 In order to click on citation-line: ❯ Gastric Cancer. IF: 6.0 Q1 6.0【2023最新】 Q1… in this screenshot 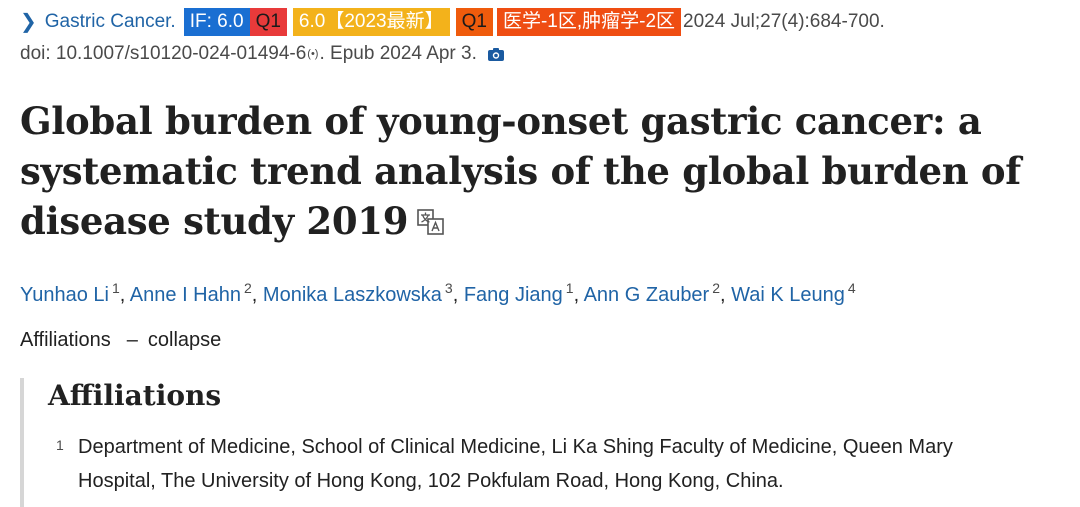, I will do `click(540, 22)`.